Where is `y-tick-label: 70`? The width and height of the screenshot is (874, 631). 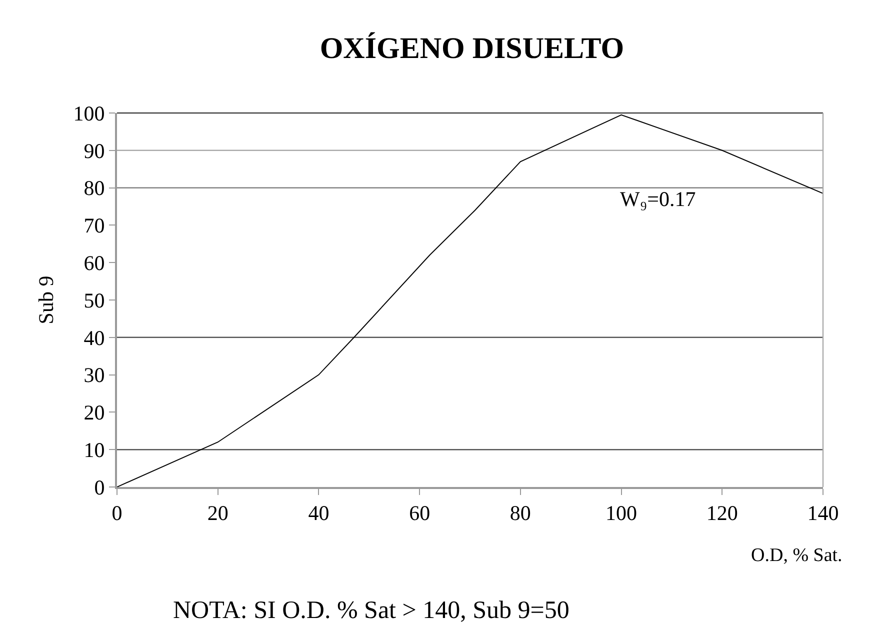
y-tick-label: 70 is located at coordinates (94, 226).